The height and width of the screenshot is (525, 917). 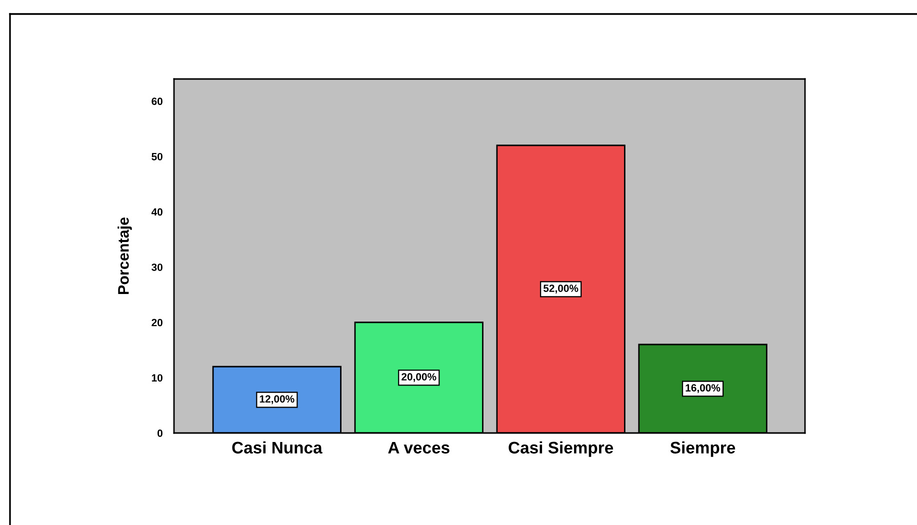 I want to click on x-tick-label: Siempre, so click(x=703, y=449).